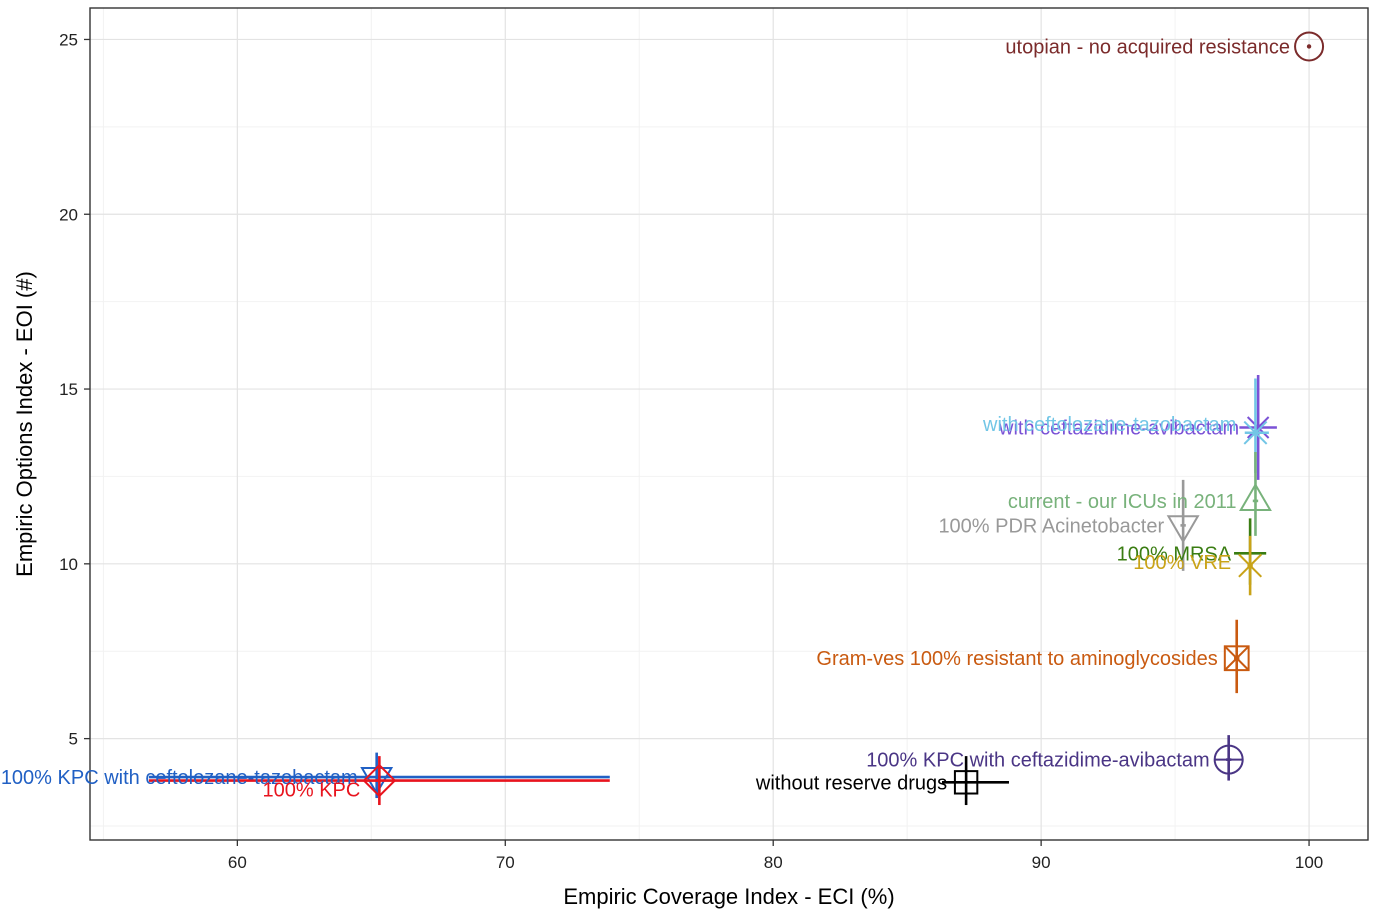  What do you see at coordinates (68, 389) in the screenshot?
I see `y-tick-label: 15` at bounding box center [68, 389].